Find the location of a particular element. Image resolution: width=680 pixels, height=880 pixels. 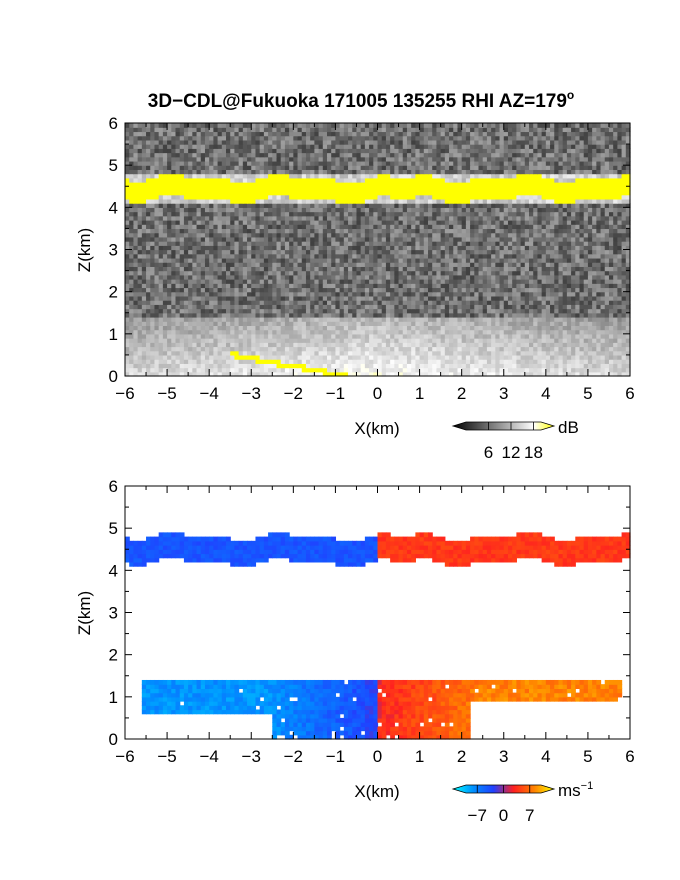

velocity-x-label: X(km) is located at coordinates (376, 791).